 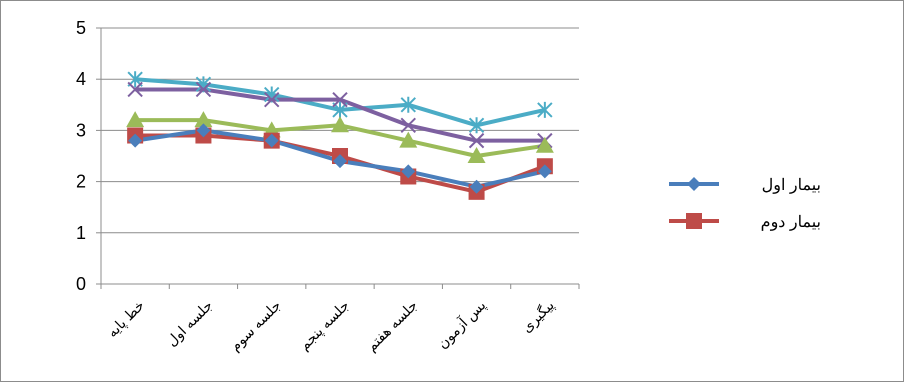 What do you see at coordinates (81, 79) in the screenshot?
I see `y-tick-label: 4` at bounding box center [81, 79].